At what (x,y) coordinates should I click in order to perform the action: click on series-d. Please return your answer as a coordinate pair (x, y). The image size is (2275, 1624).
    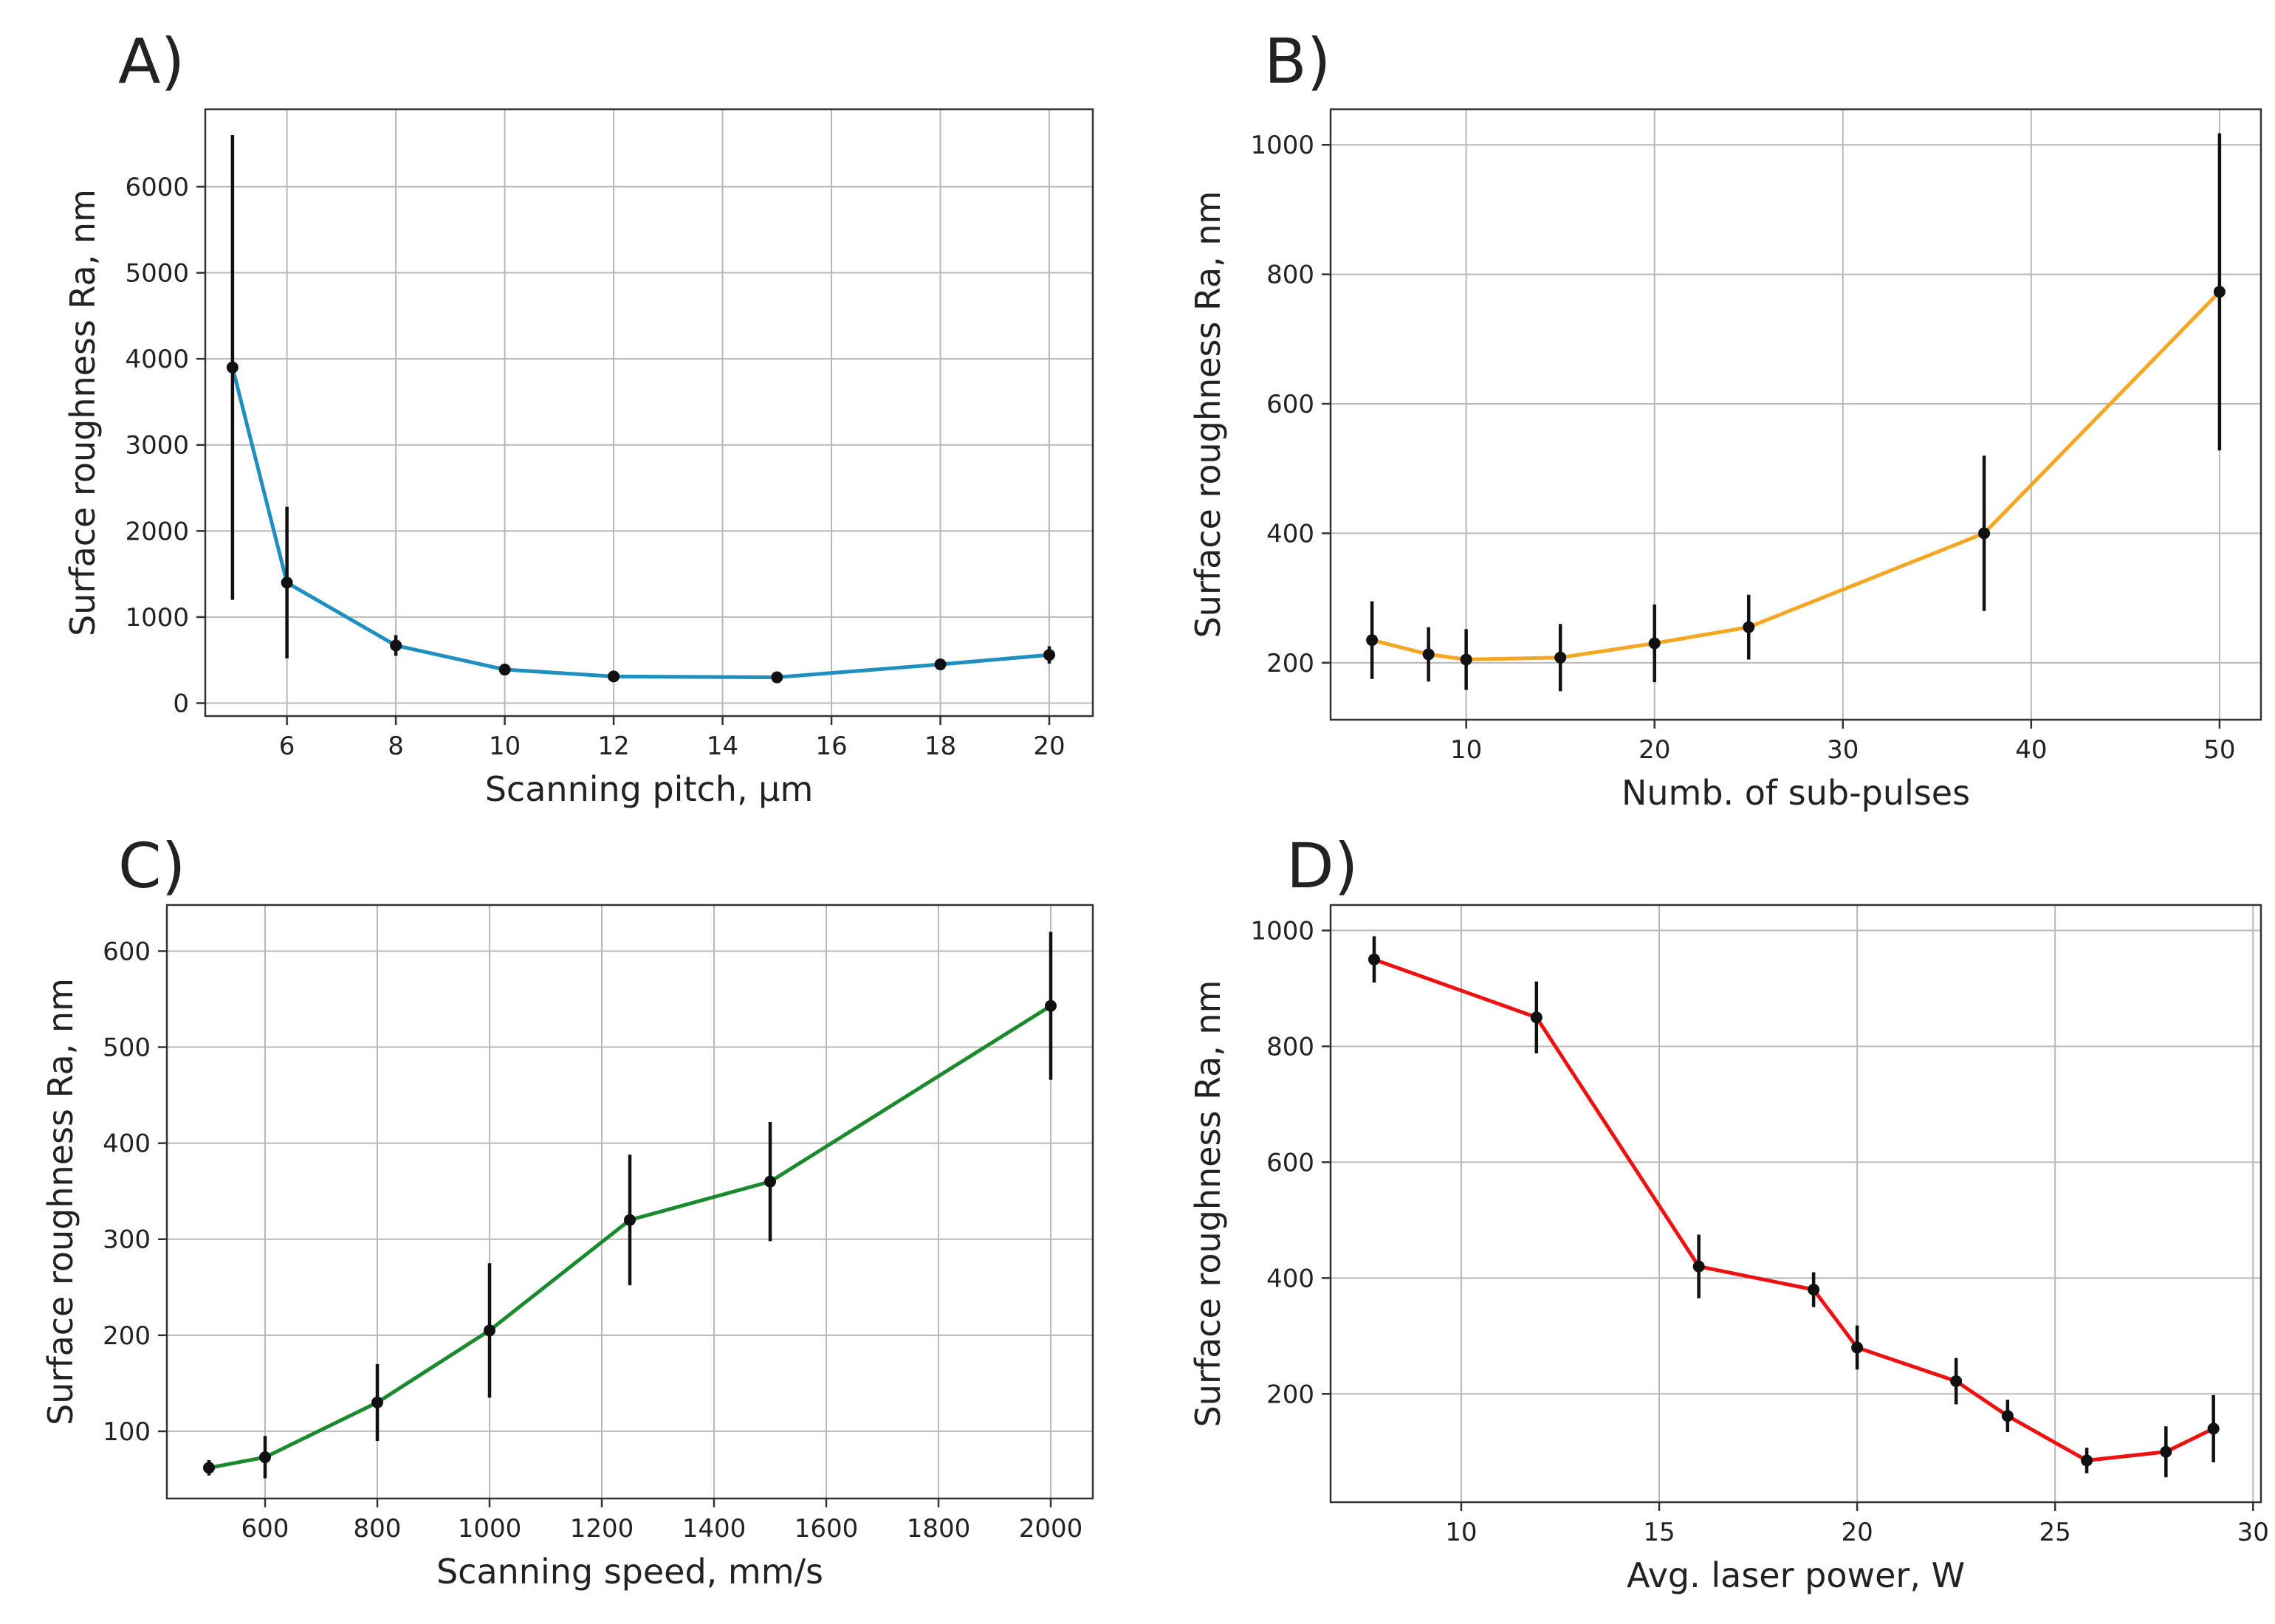
    Looking at the image, I should click on (1794, 1207).